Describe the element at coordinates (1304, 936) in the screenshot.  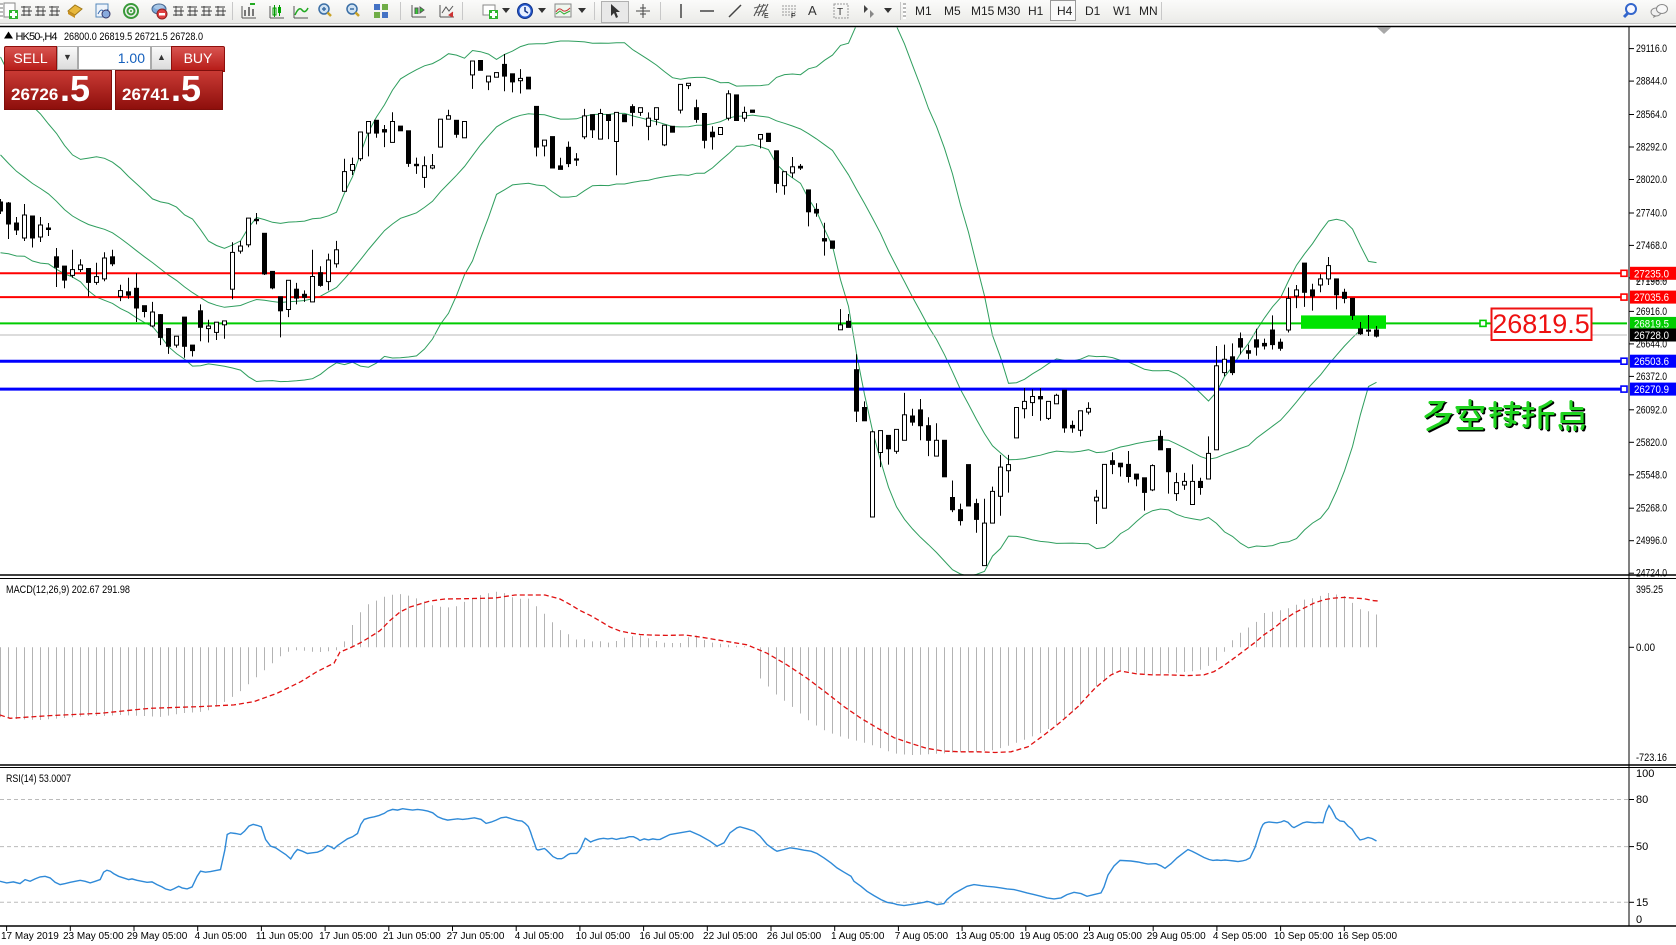
I see `svg-text: 10 Sep 05:00` at that location.